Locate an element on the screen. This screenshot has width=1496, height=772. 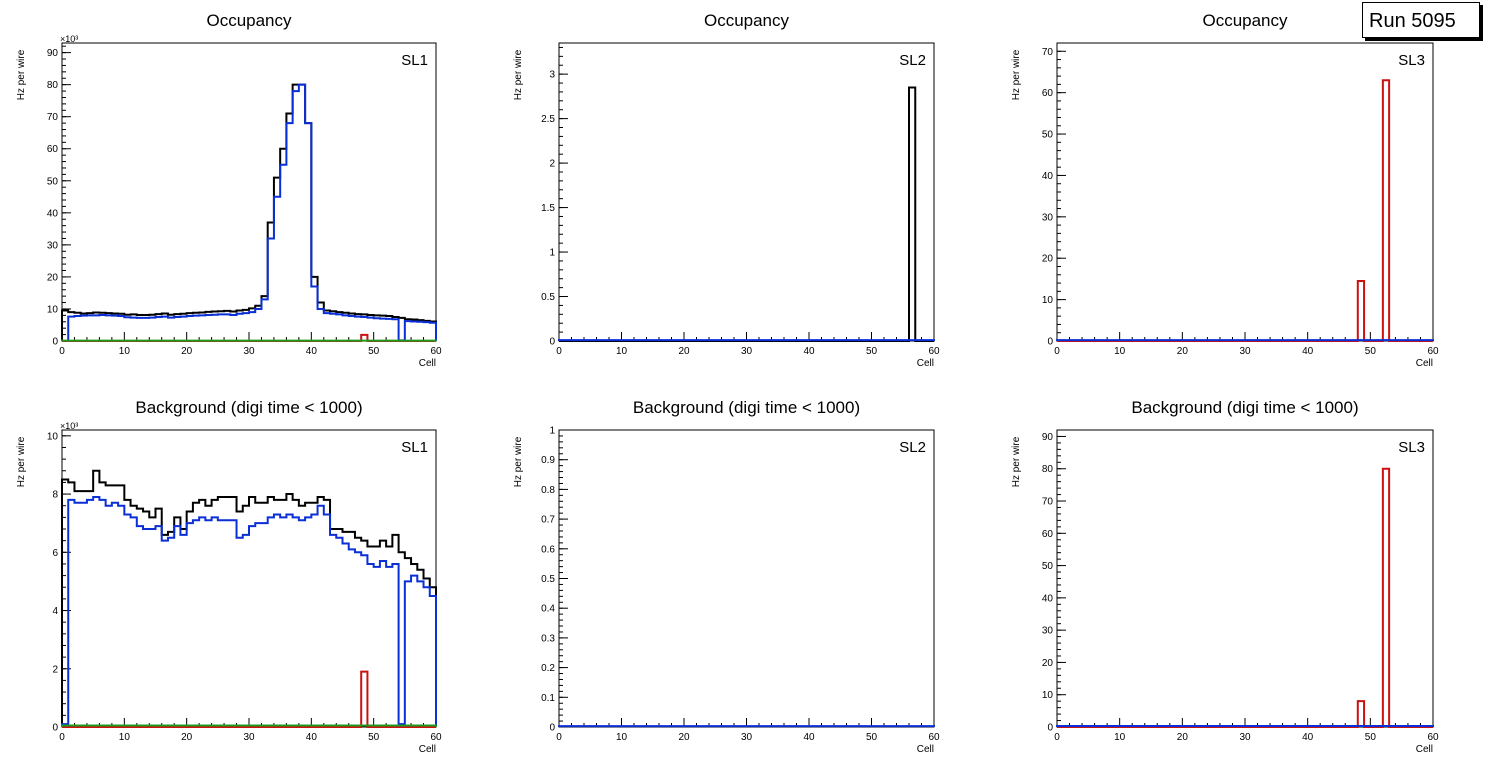
y-multiplier: ×10³ is located at coordinates (69, 426).